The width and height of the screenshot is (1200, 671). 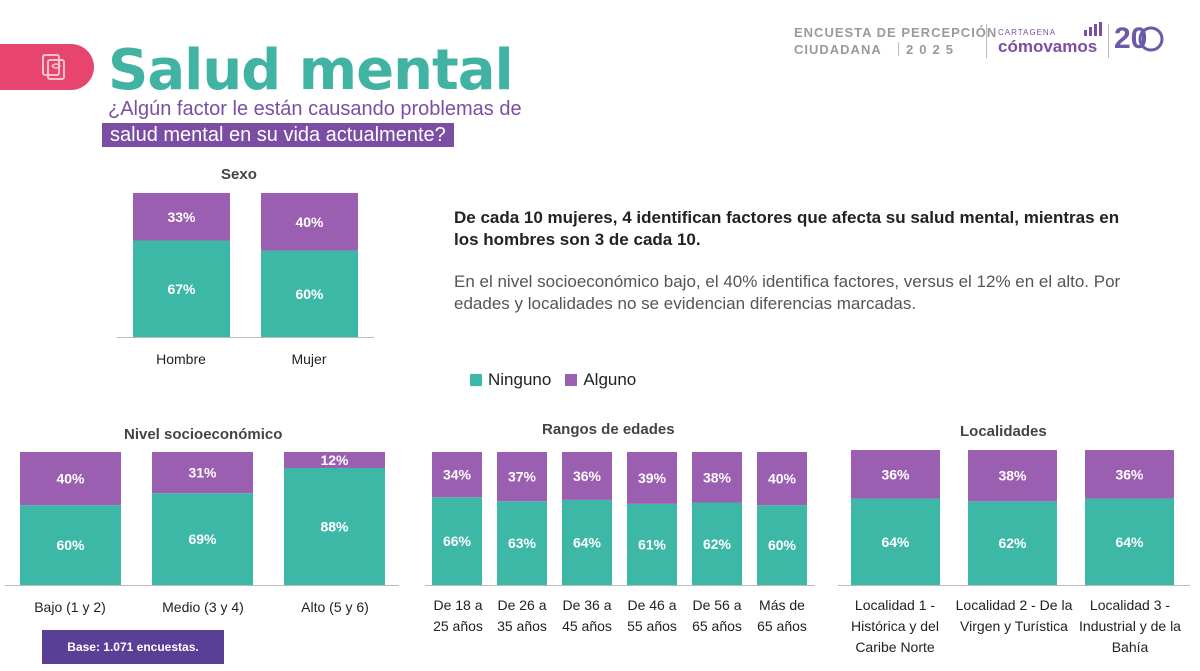 What do you see at coordinates (1048, 46) in the screenshot?
I see `brand-logo: cómovamos` at bounding box center [1048, 46].